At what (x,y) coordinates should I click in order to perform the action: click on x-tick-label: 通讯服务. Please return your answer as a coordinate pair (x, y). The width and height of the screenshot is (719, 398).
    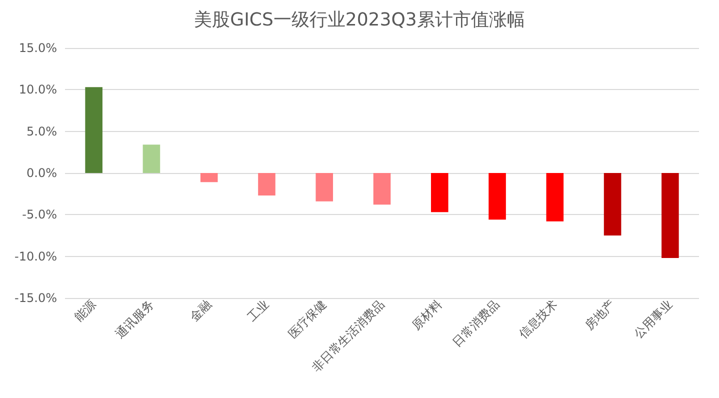
    Looking at the image, I should click on (134, 319).